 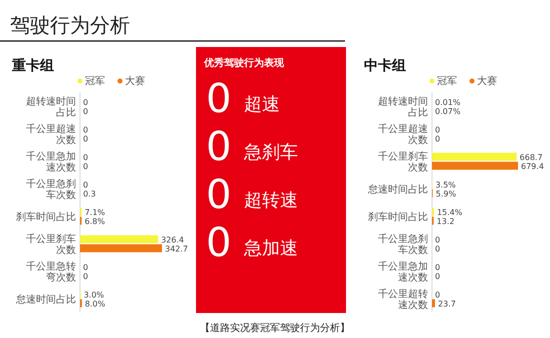 I want to click on text: 驾驶行为分析, so click(x=70, y=25).